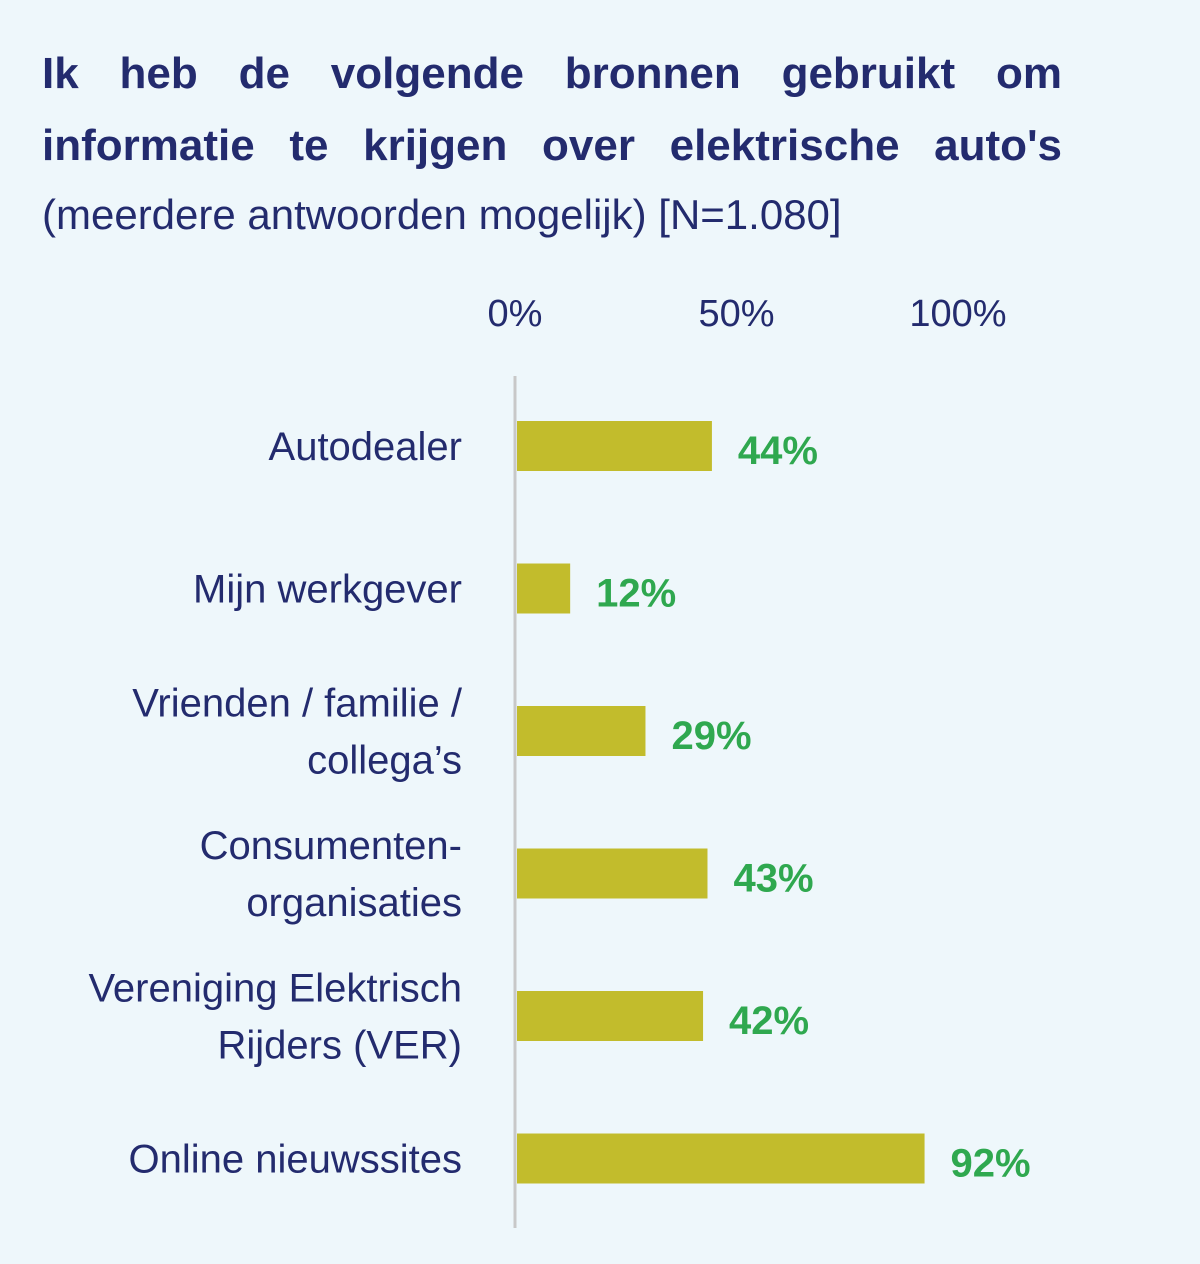 This screenshot has width=1200, height=1264. I want to click on category-label-line: Vrienden / familie /, so click(297, 704).